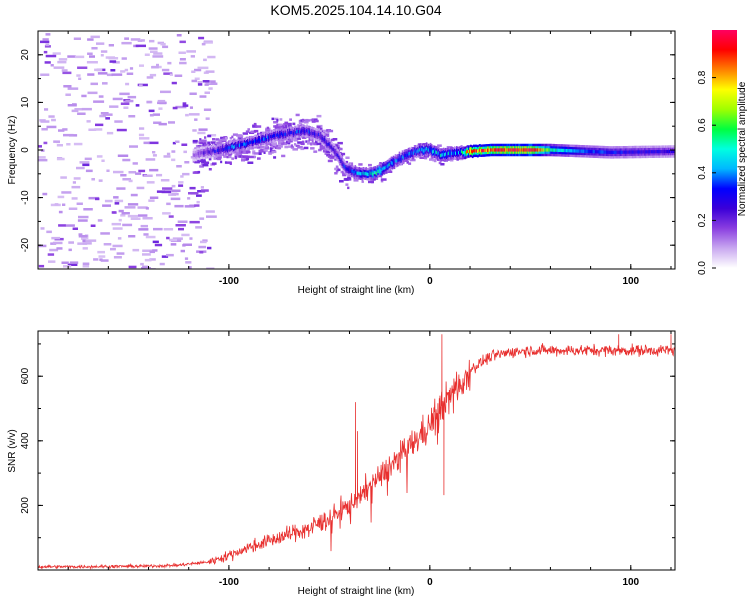 The width and height of the screenshot is (750, 600). I want to click on figure-title: KOM5.2025.104.14.10.G04, so click(355, 10).